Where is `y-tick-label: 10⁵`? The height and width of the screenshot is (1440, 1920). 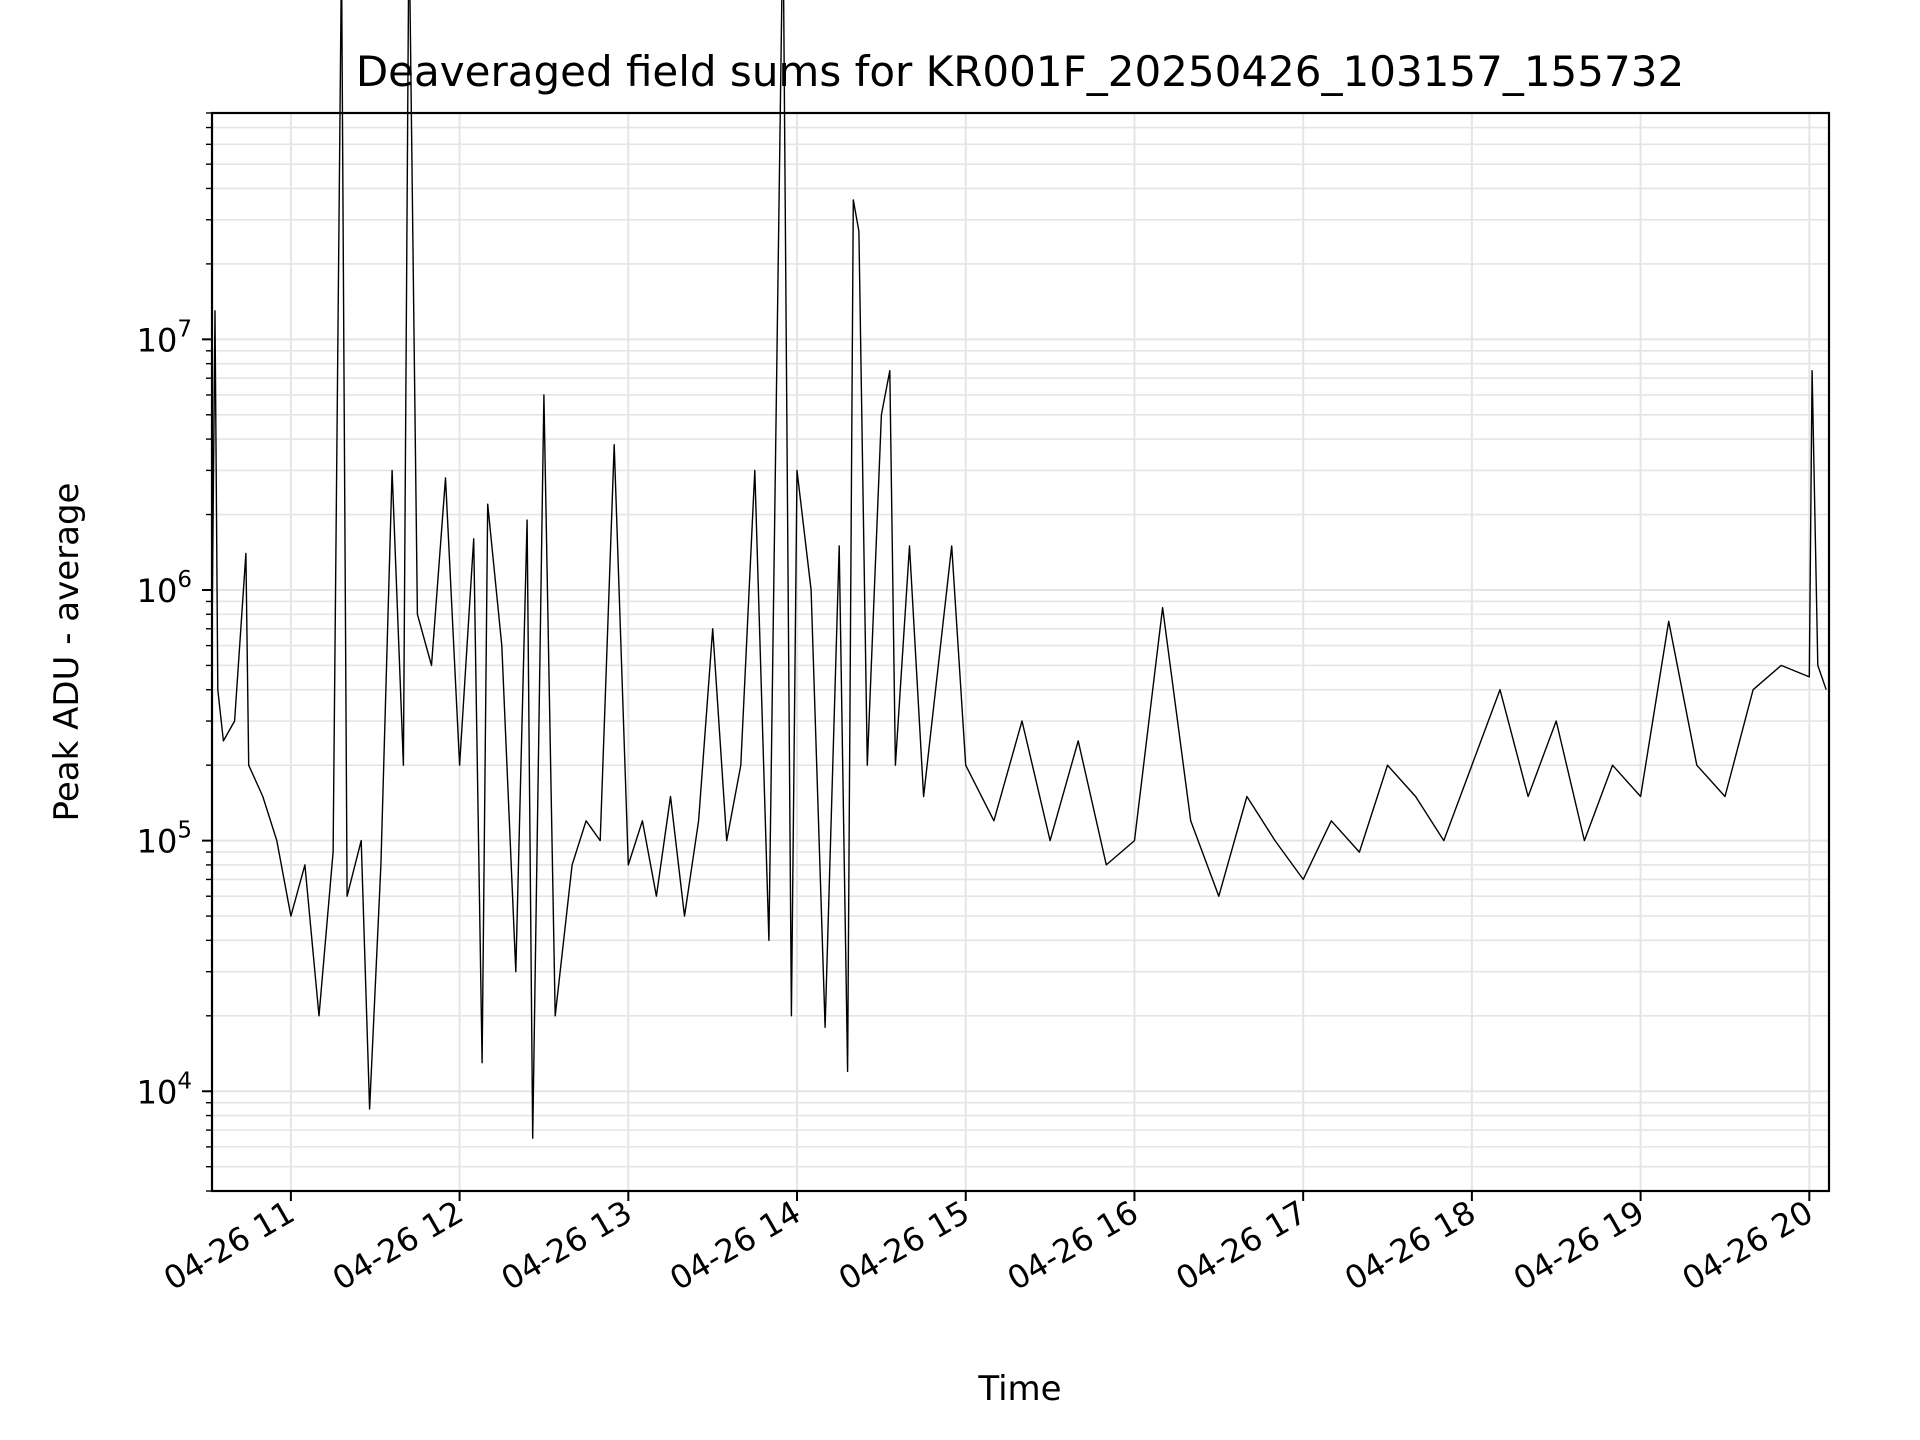
y-tick-label: 10⁵ is located at coordinates (164, 839).